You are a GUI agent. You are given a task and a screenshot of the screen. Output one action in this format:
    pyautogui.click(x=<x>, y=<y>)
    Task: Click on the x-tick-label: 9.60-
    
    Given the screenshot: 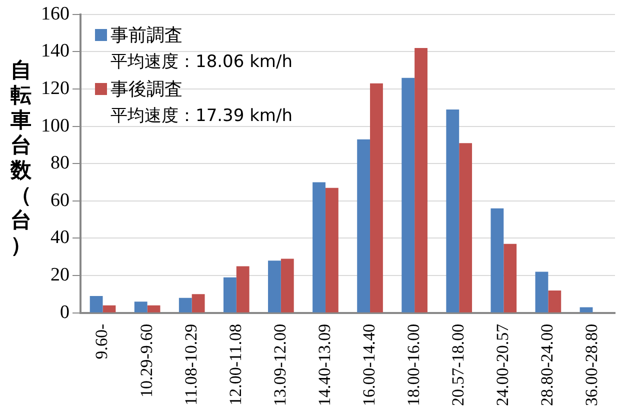 What is the action you would take?
    pyautogui.click(x=102, y=342)
    